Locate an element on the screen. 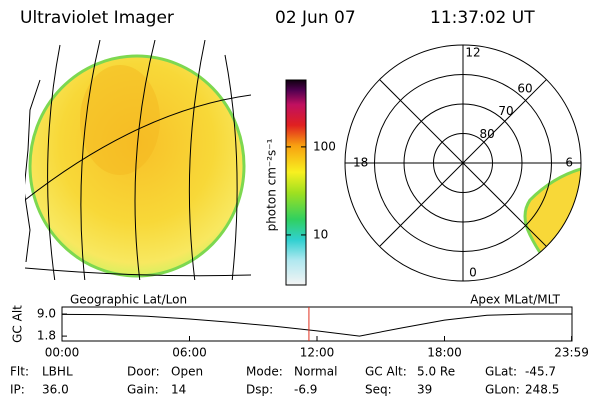  x-tick-label: 06:00 is located at coordinates (189, 353).